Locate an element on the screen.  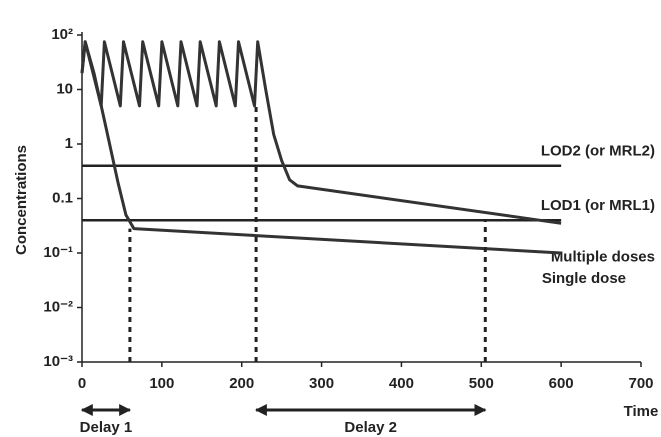
y-tick-label: 10 is located at coordinates (64, 88).